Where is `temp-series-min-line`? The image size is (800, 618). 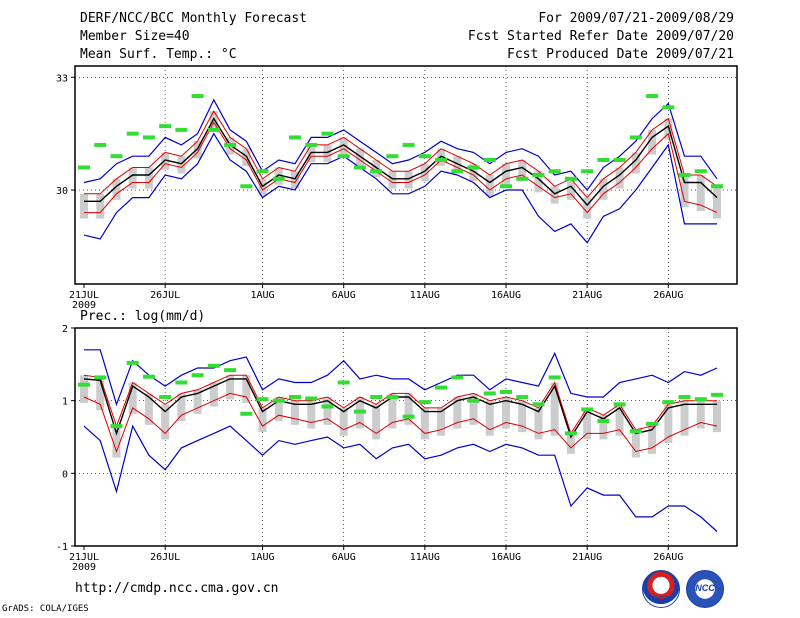
temp-series-min-line is located at coordinates (400, 144).